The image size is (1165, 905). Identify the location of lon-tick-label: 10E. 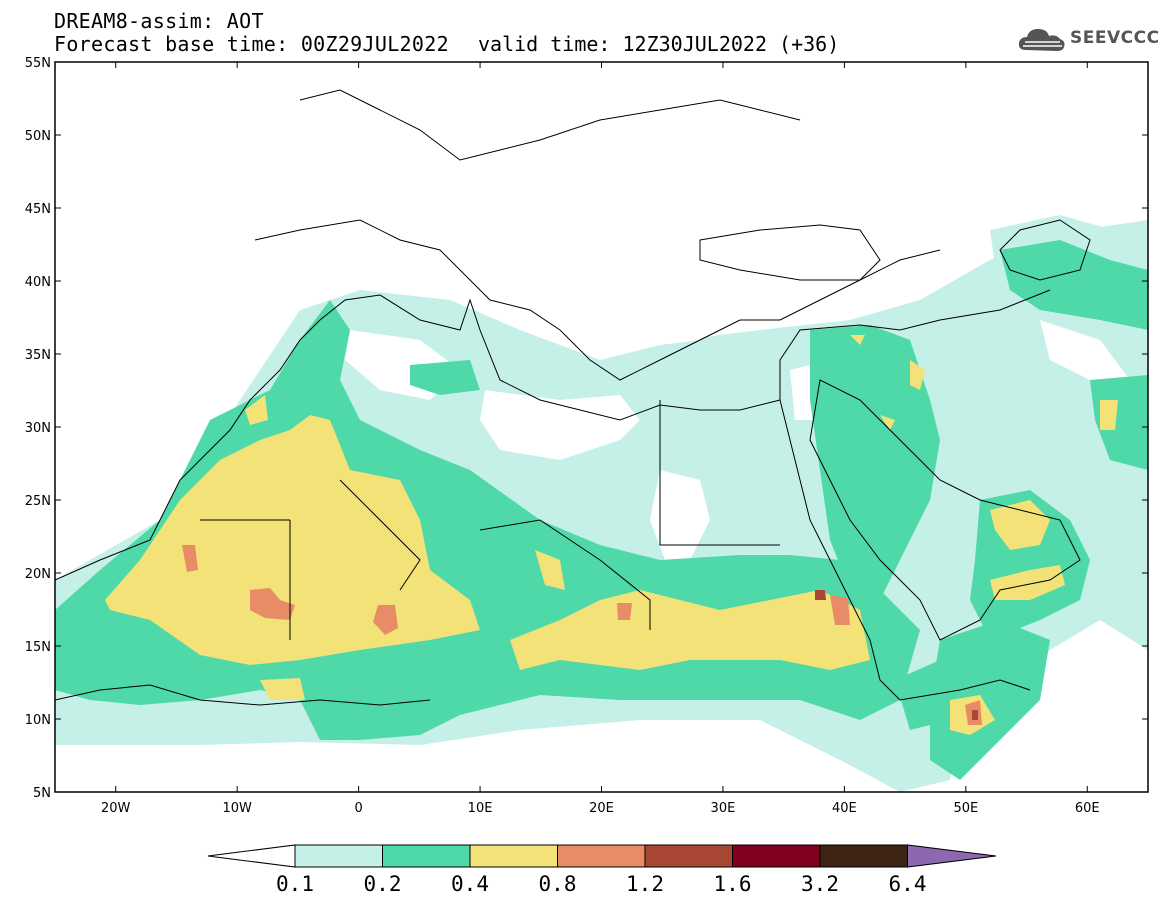
(480, 808).